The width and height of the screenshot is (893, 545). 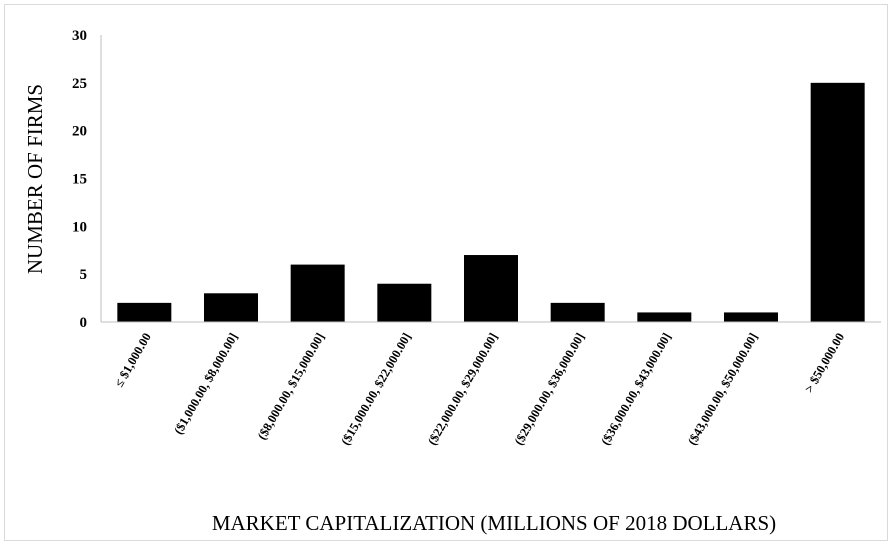 What do you see at coordinates (133, 360) in the screenshot?
I see `x-tick-label: ≤ $1,000.00` at bounding box center [133, 360].